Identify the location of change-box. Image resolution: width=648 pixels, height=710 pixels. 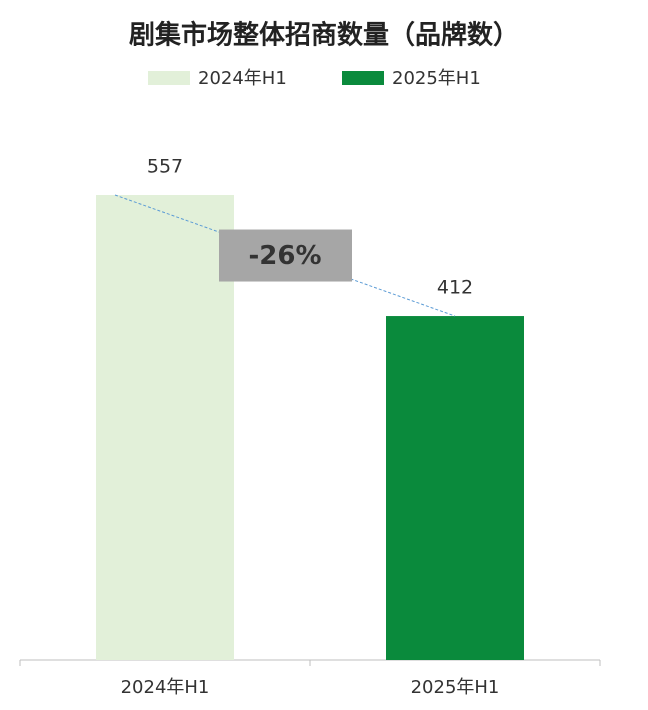
(285, 255).